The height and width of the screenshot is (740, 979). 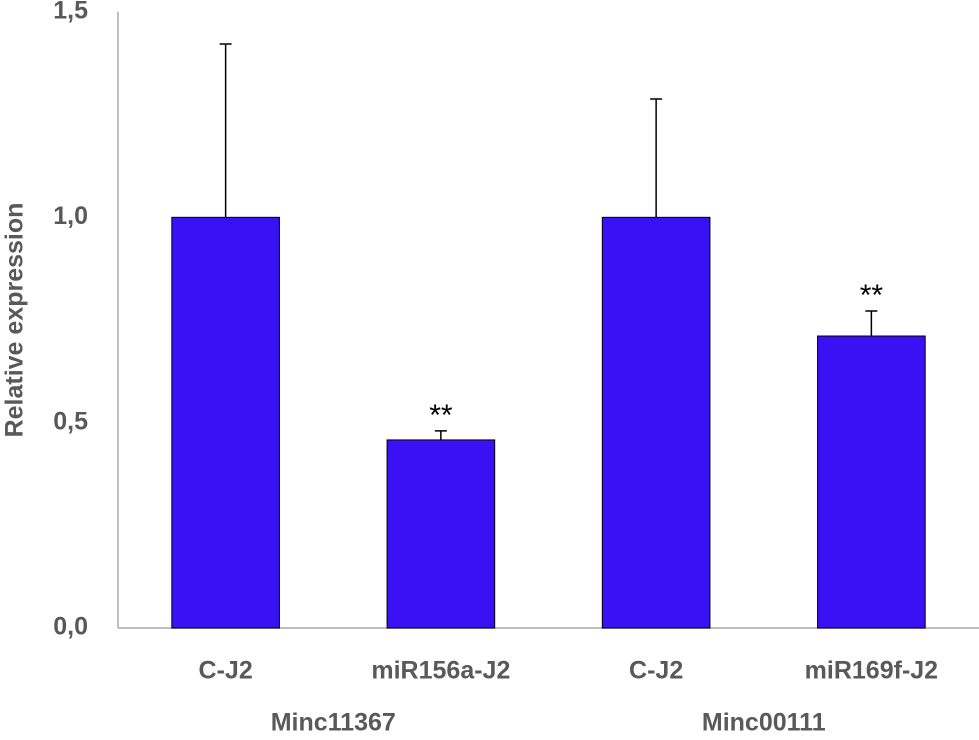 What do you see at coordinates (70, 12) in the screenshot?
I see `y-tick-label: 1,5` at bounding box center [70, 12].